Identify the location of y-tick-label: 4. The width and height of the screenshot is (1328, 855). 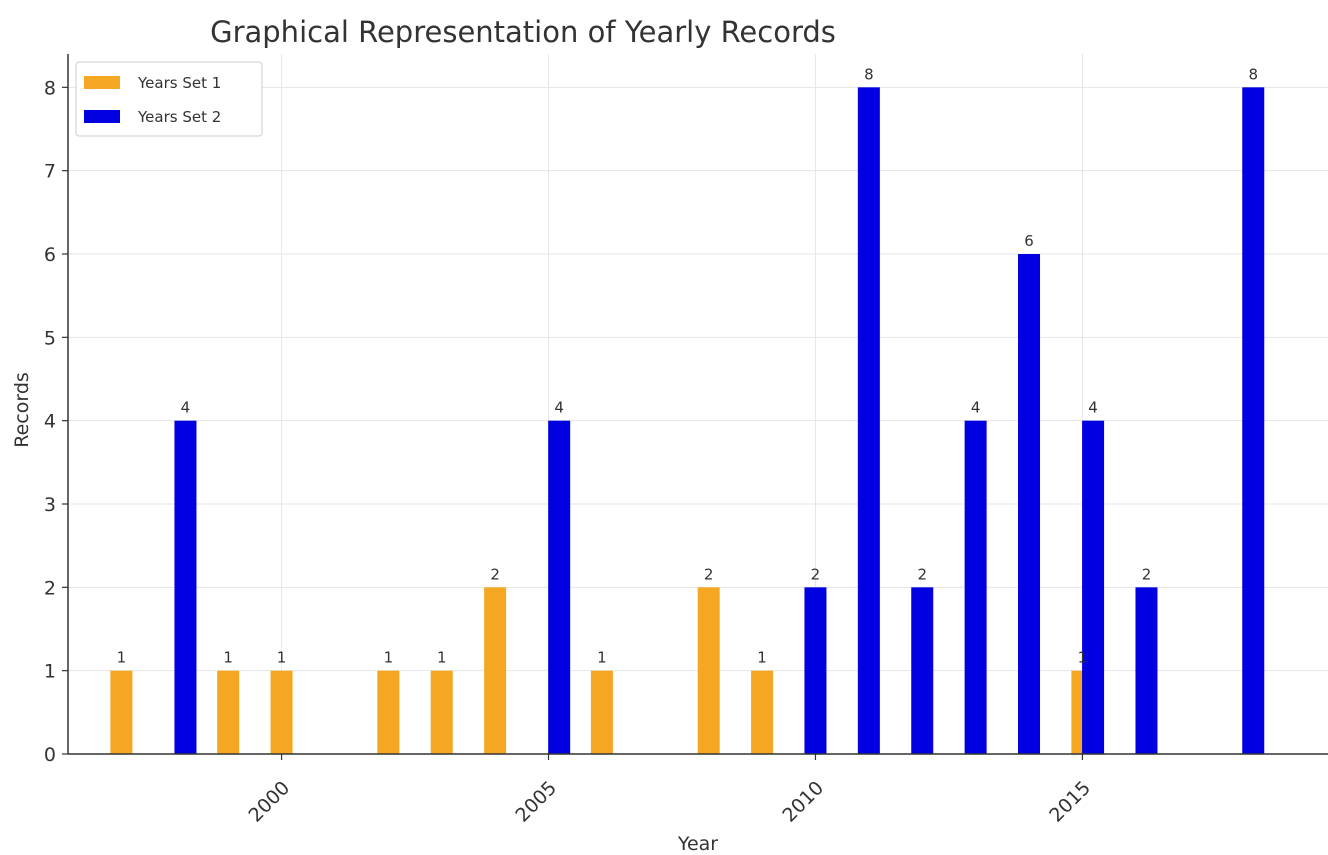
(50, 422).